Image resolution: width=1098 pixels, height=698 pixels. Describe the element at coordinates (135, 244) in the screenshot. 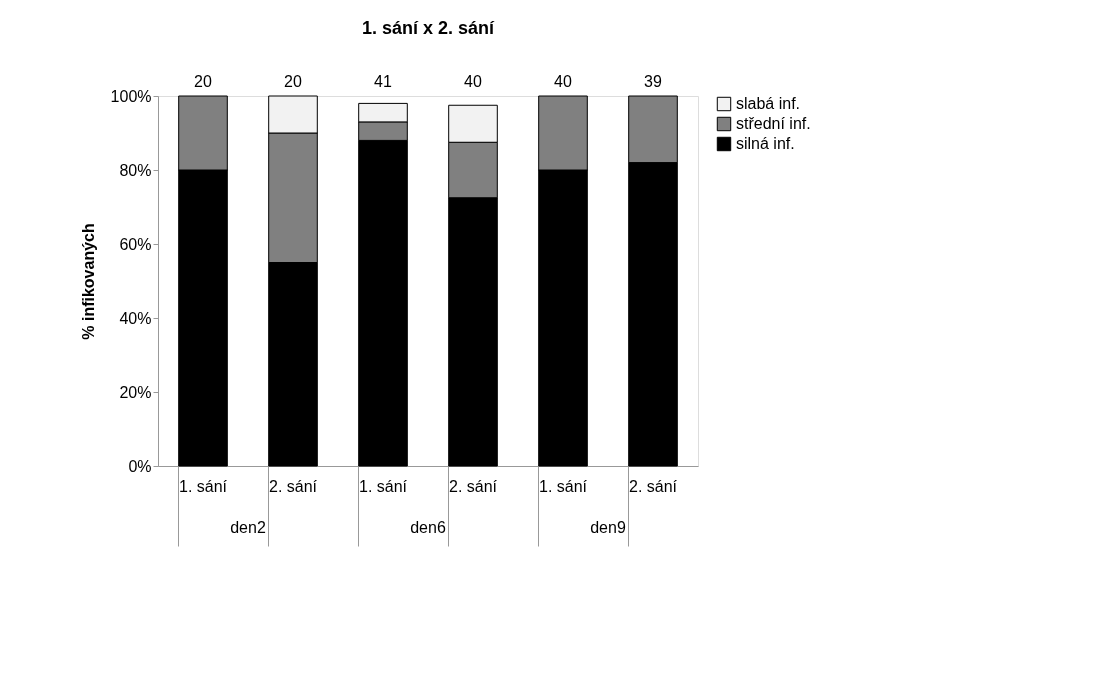

I see `y-tick-label: 60%` at that location.